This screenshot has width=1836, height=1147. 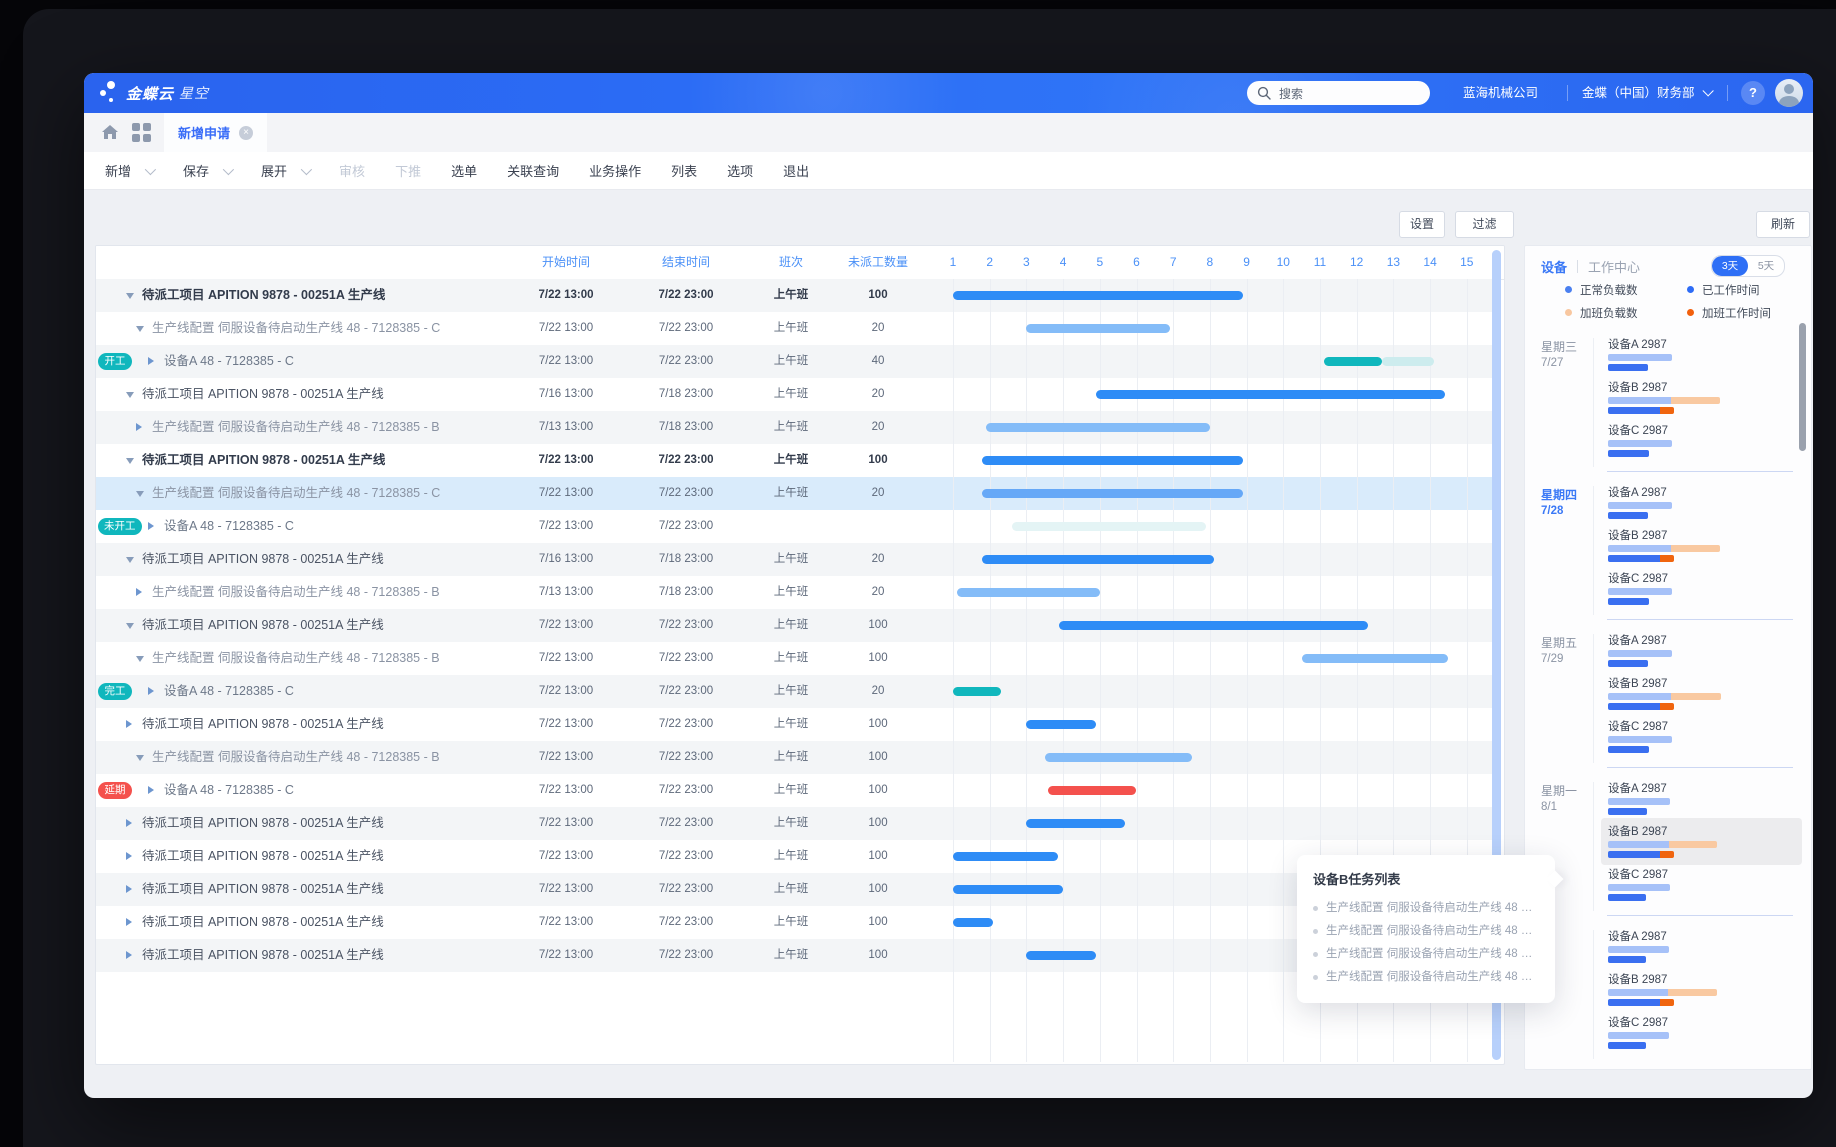 I want to click on toolbar-item-保存: 保存, so click(x=209, y=170).